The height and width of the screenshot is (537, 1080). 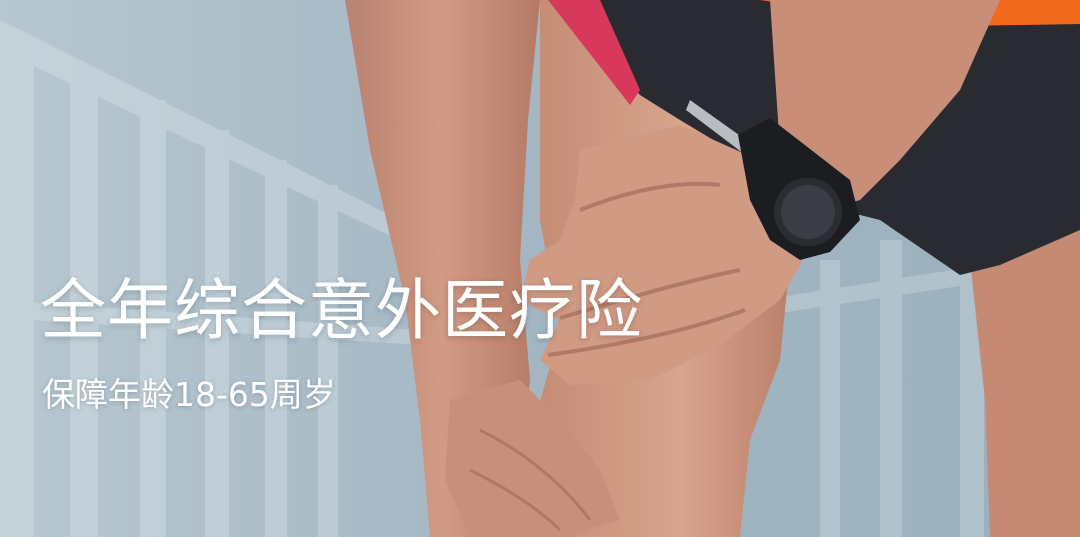 I want to click on banner-subtitle: 保障年龄18-65周岁, so click(x=189, y=394).